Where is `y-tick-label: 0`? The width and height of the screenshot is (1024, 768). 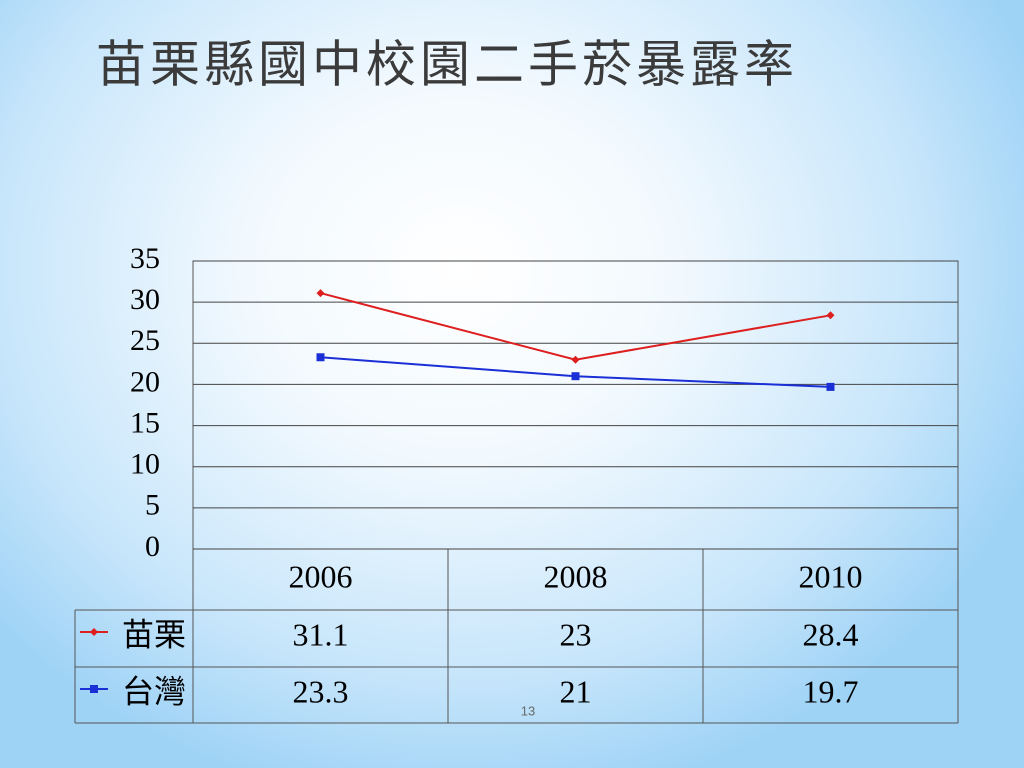
y-tick-label: 0 is located at coordinates (152, 546).